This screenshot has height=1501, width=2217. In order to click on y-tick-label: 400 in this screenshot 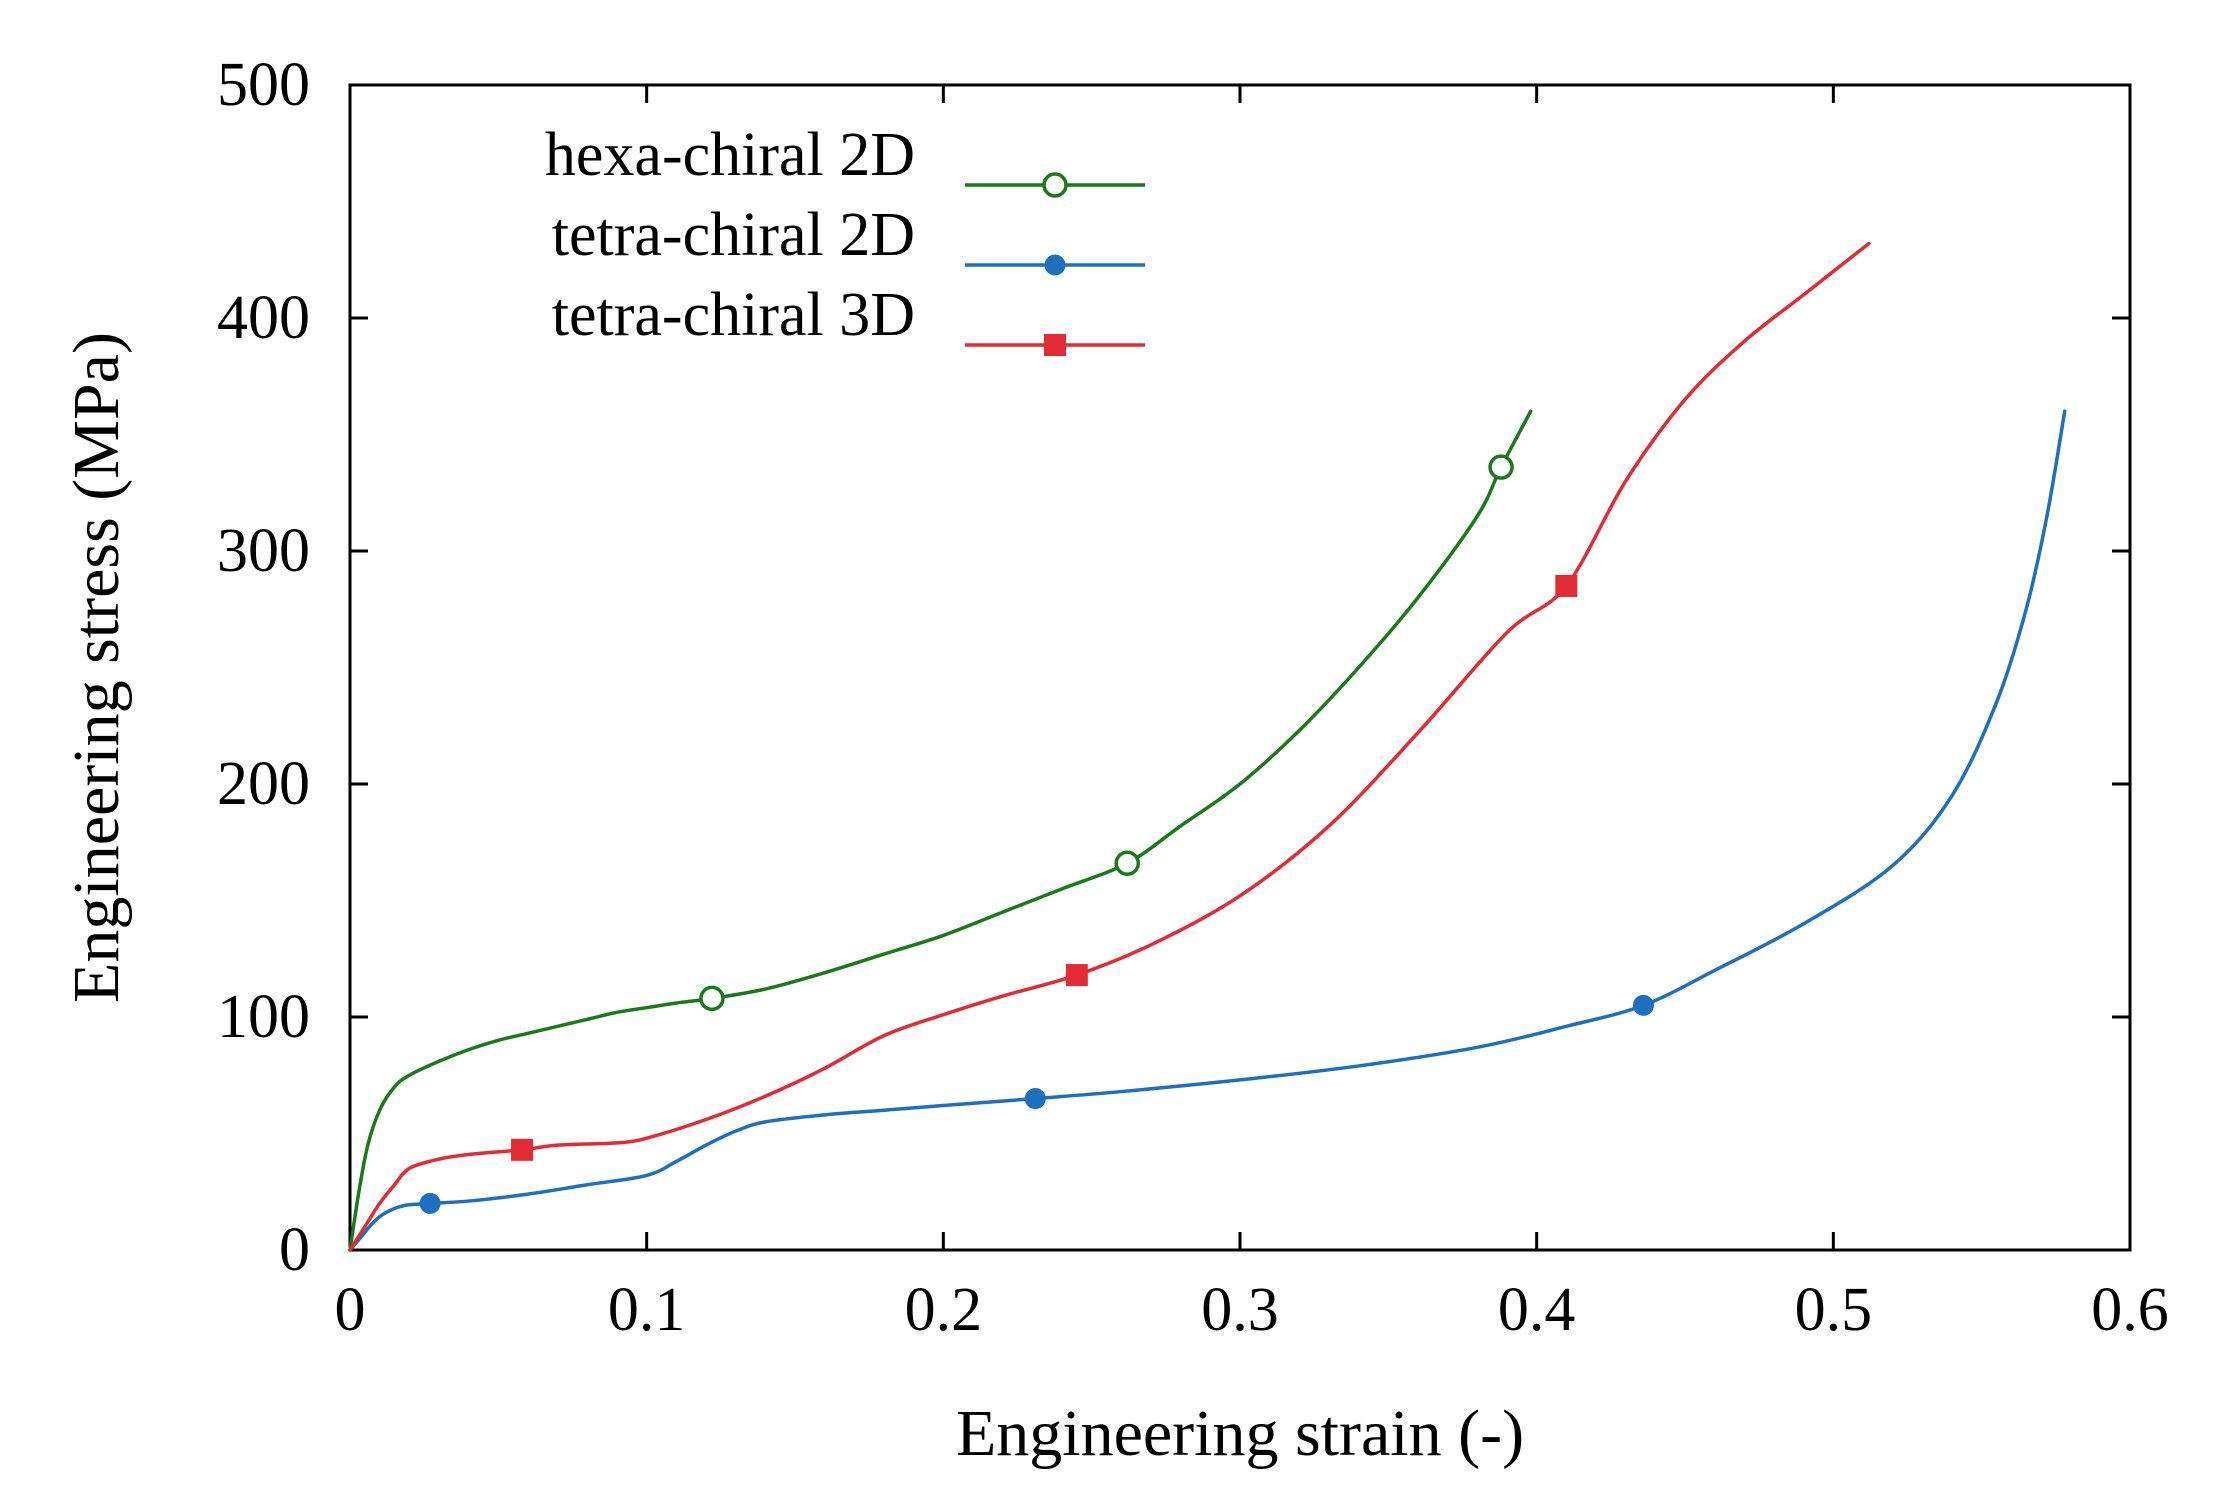, I will do `click(263, 318)`.